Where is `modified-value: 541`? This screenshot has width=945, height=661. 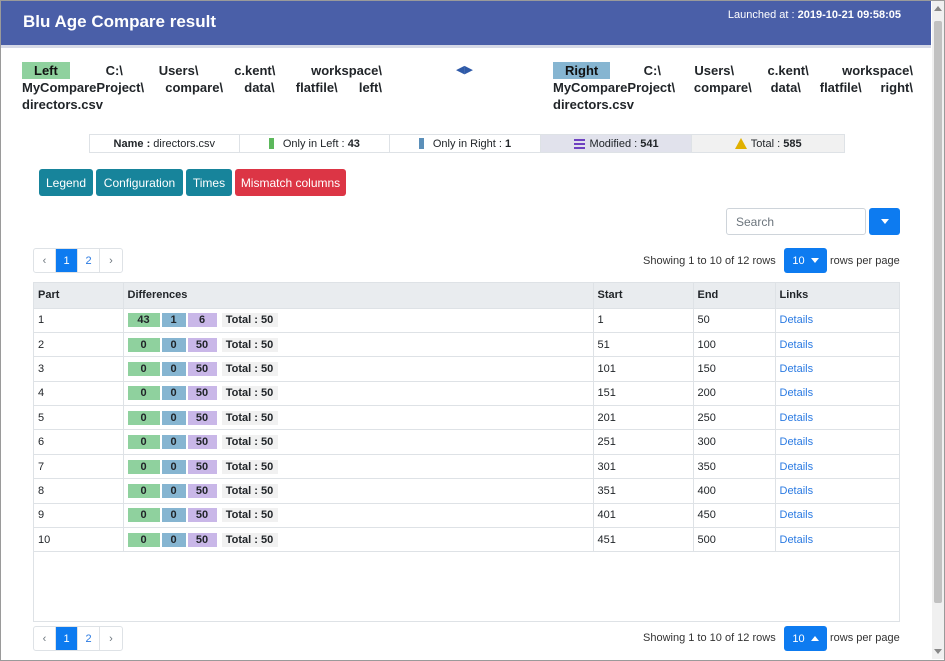 modified-value: 541 is located at coordinates (649, 143).